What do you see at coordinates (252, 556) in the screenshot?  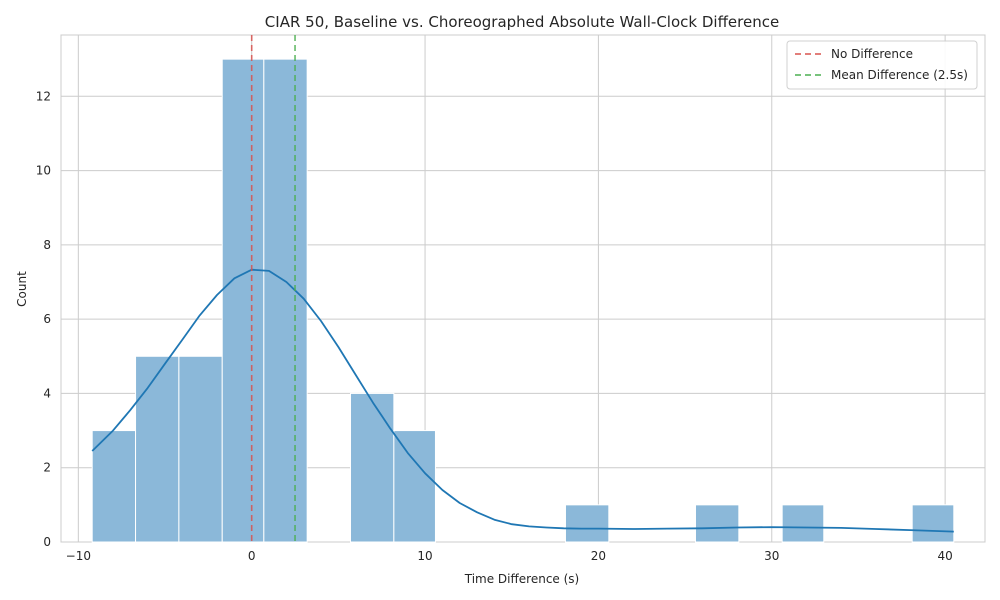 I see `x-tick-label: 0` at bounding box center [252, 556].